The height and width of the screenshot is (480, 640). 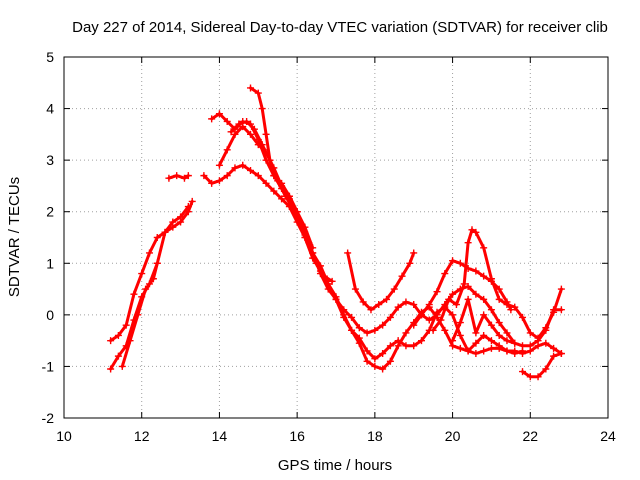 What do you see at coordinates (142, 436) in the screenshot?
I see `x-tick-label: 12` at bounding box center [142, 436].